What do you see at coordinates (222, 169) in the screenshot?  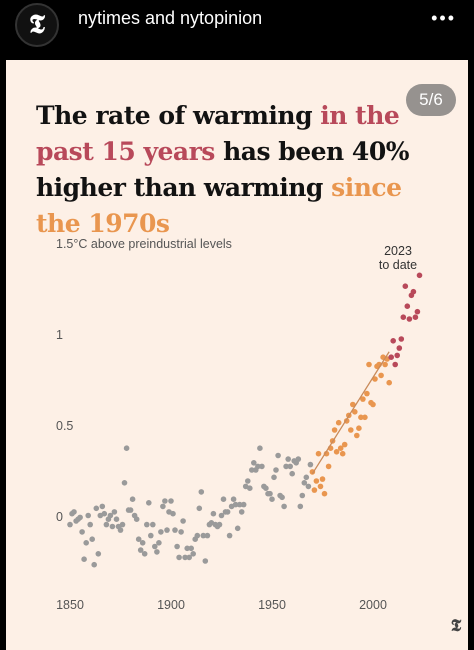 I see `headline-part-3: has been 40% higher than warming` at bounding box center [222, 169].